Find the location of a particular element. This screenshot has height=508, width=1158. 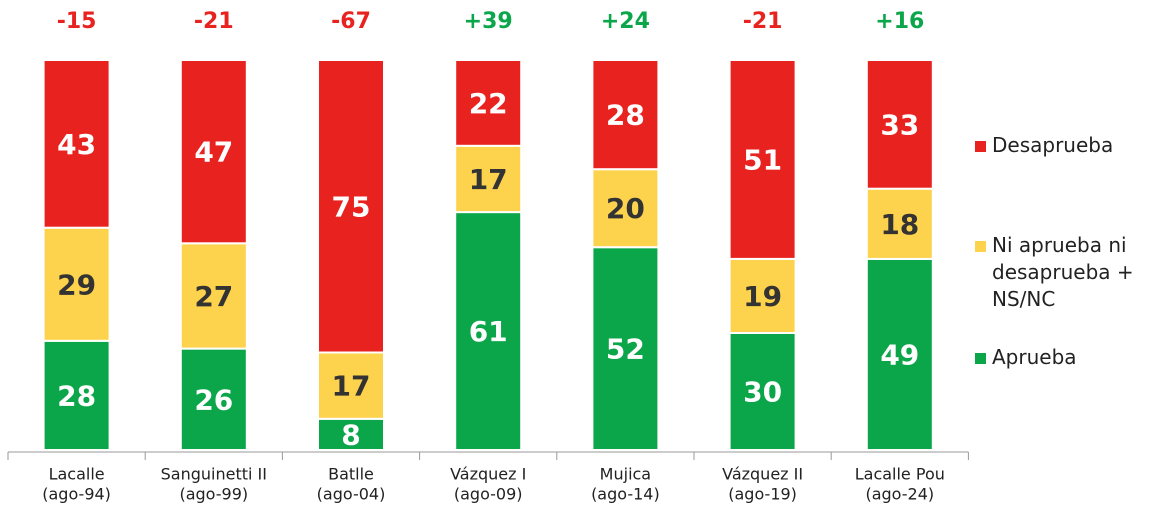

legend-label: Aprueba is located at coordinates (1034, 357).